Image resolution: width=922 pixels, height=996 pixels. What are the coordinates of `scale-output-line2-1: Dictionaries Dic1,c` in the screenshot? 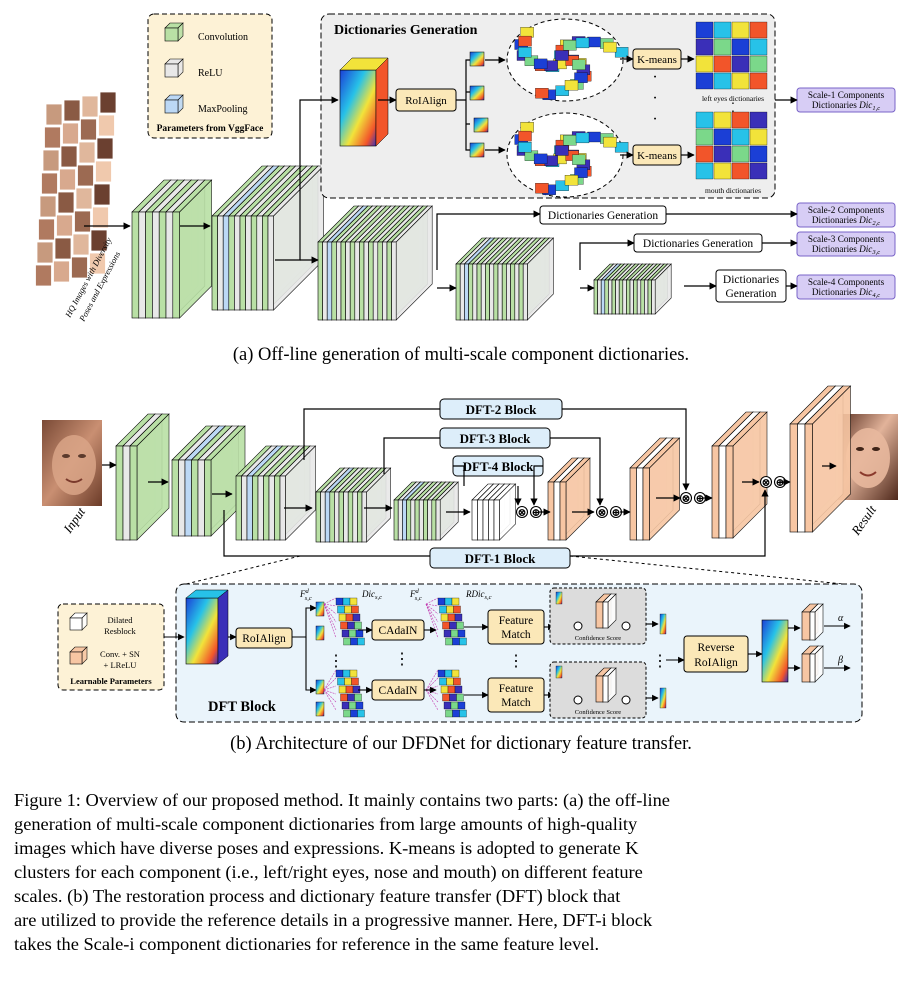 It's located at (846, 106).